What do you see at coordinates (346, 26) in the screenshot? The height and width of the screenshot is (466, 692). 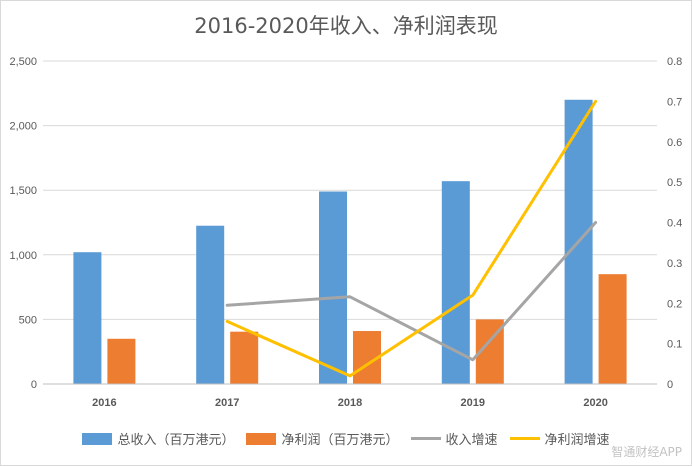 I see `chart-title: 2016-2020年收入、净利润表现` at bounding box center [346, 26].